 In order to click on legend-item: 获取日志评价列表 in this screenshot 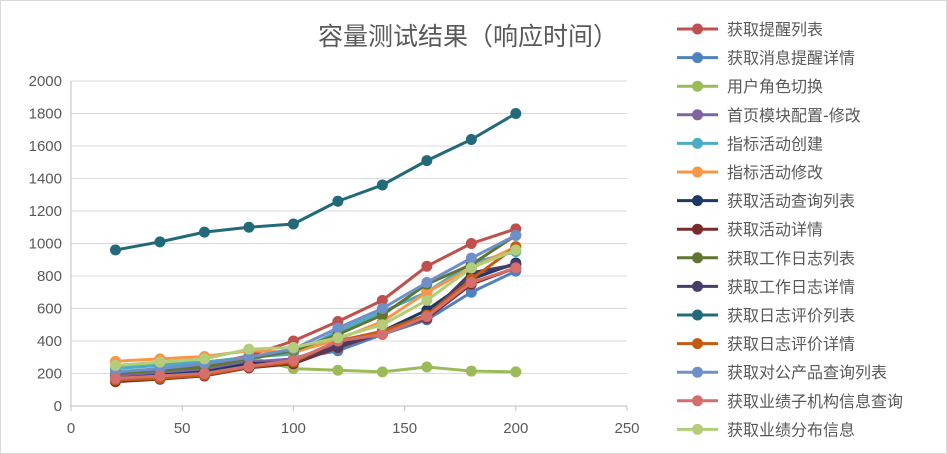, I will do `click(766, 315)`.